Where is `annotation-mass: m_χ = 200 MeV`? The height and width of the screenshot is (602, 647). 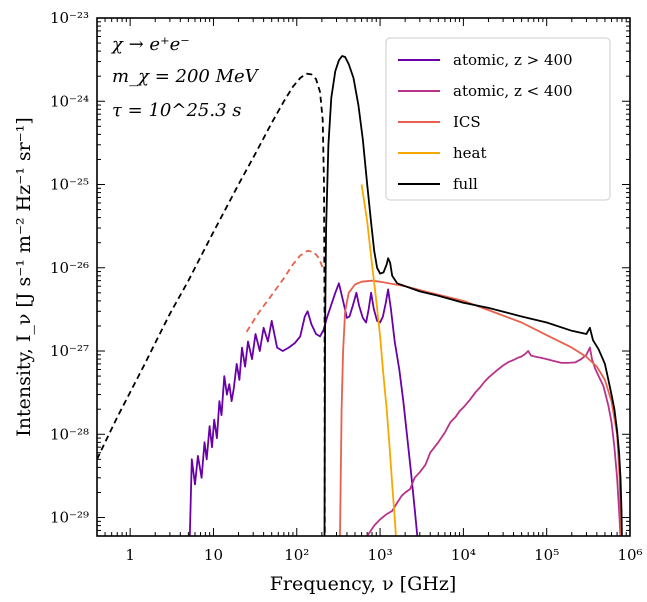
annotation-mass: m_χ = 200 MeV is located at coordinates (186, 76).